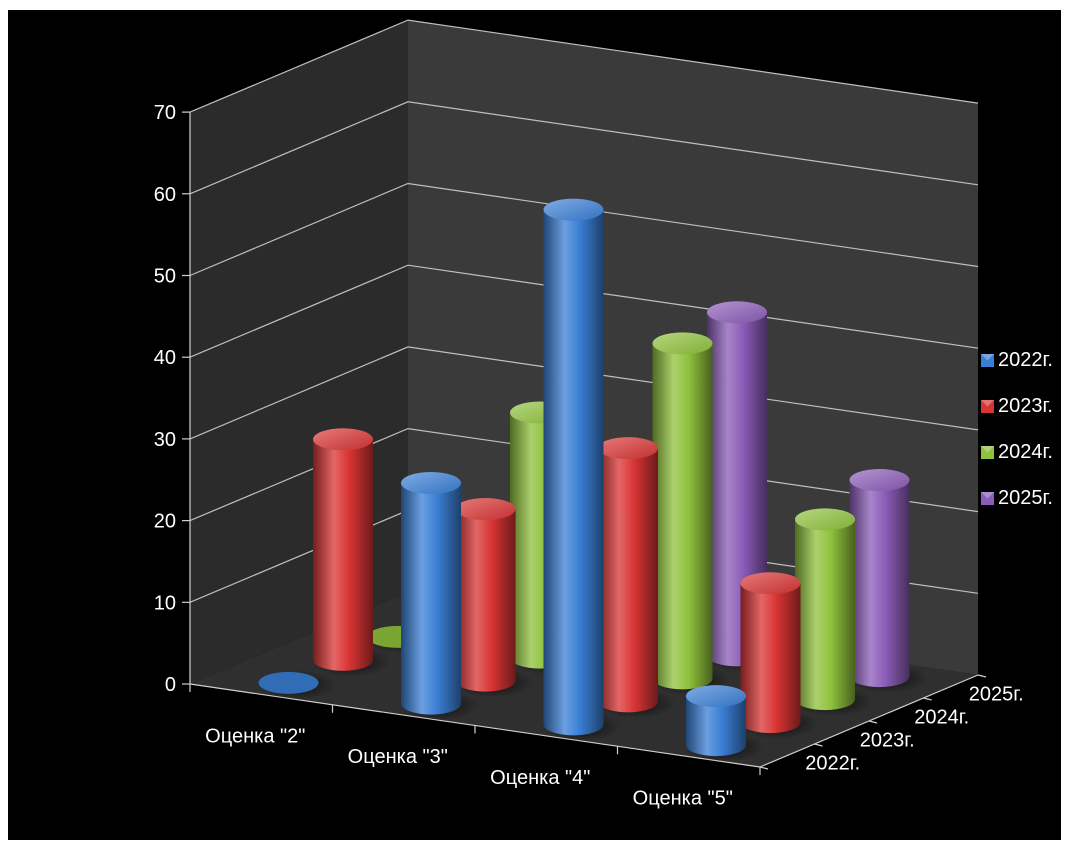 This screenshot has width=1073, height=847. I want to click on x-axis: Оценка "2" Оценка "3" Оценка "4" Оценка "5", so click(475, 746).